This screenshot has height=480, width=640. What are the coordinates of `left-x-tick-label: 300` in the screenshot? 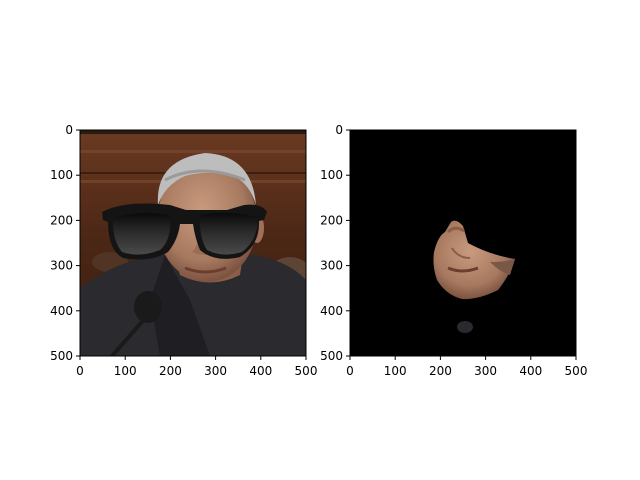 It's located at (215, 371).